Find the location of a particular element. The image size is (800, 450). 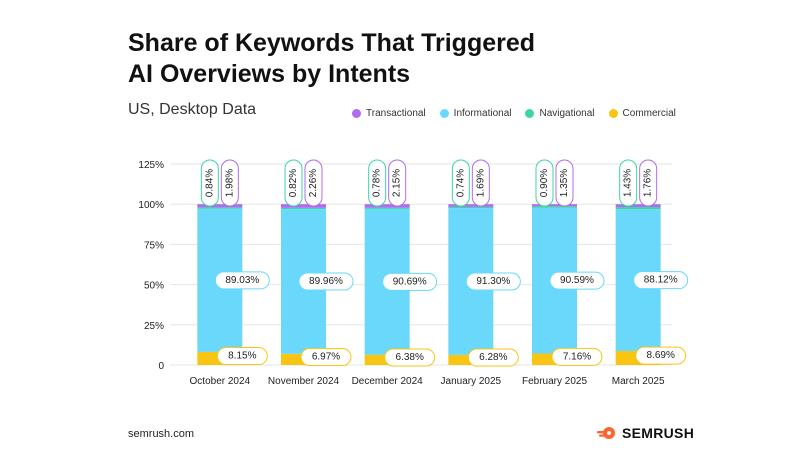

data-label-commercial: 7.16% is located at coordinates (577, 356).